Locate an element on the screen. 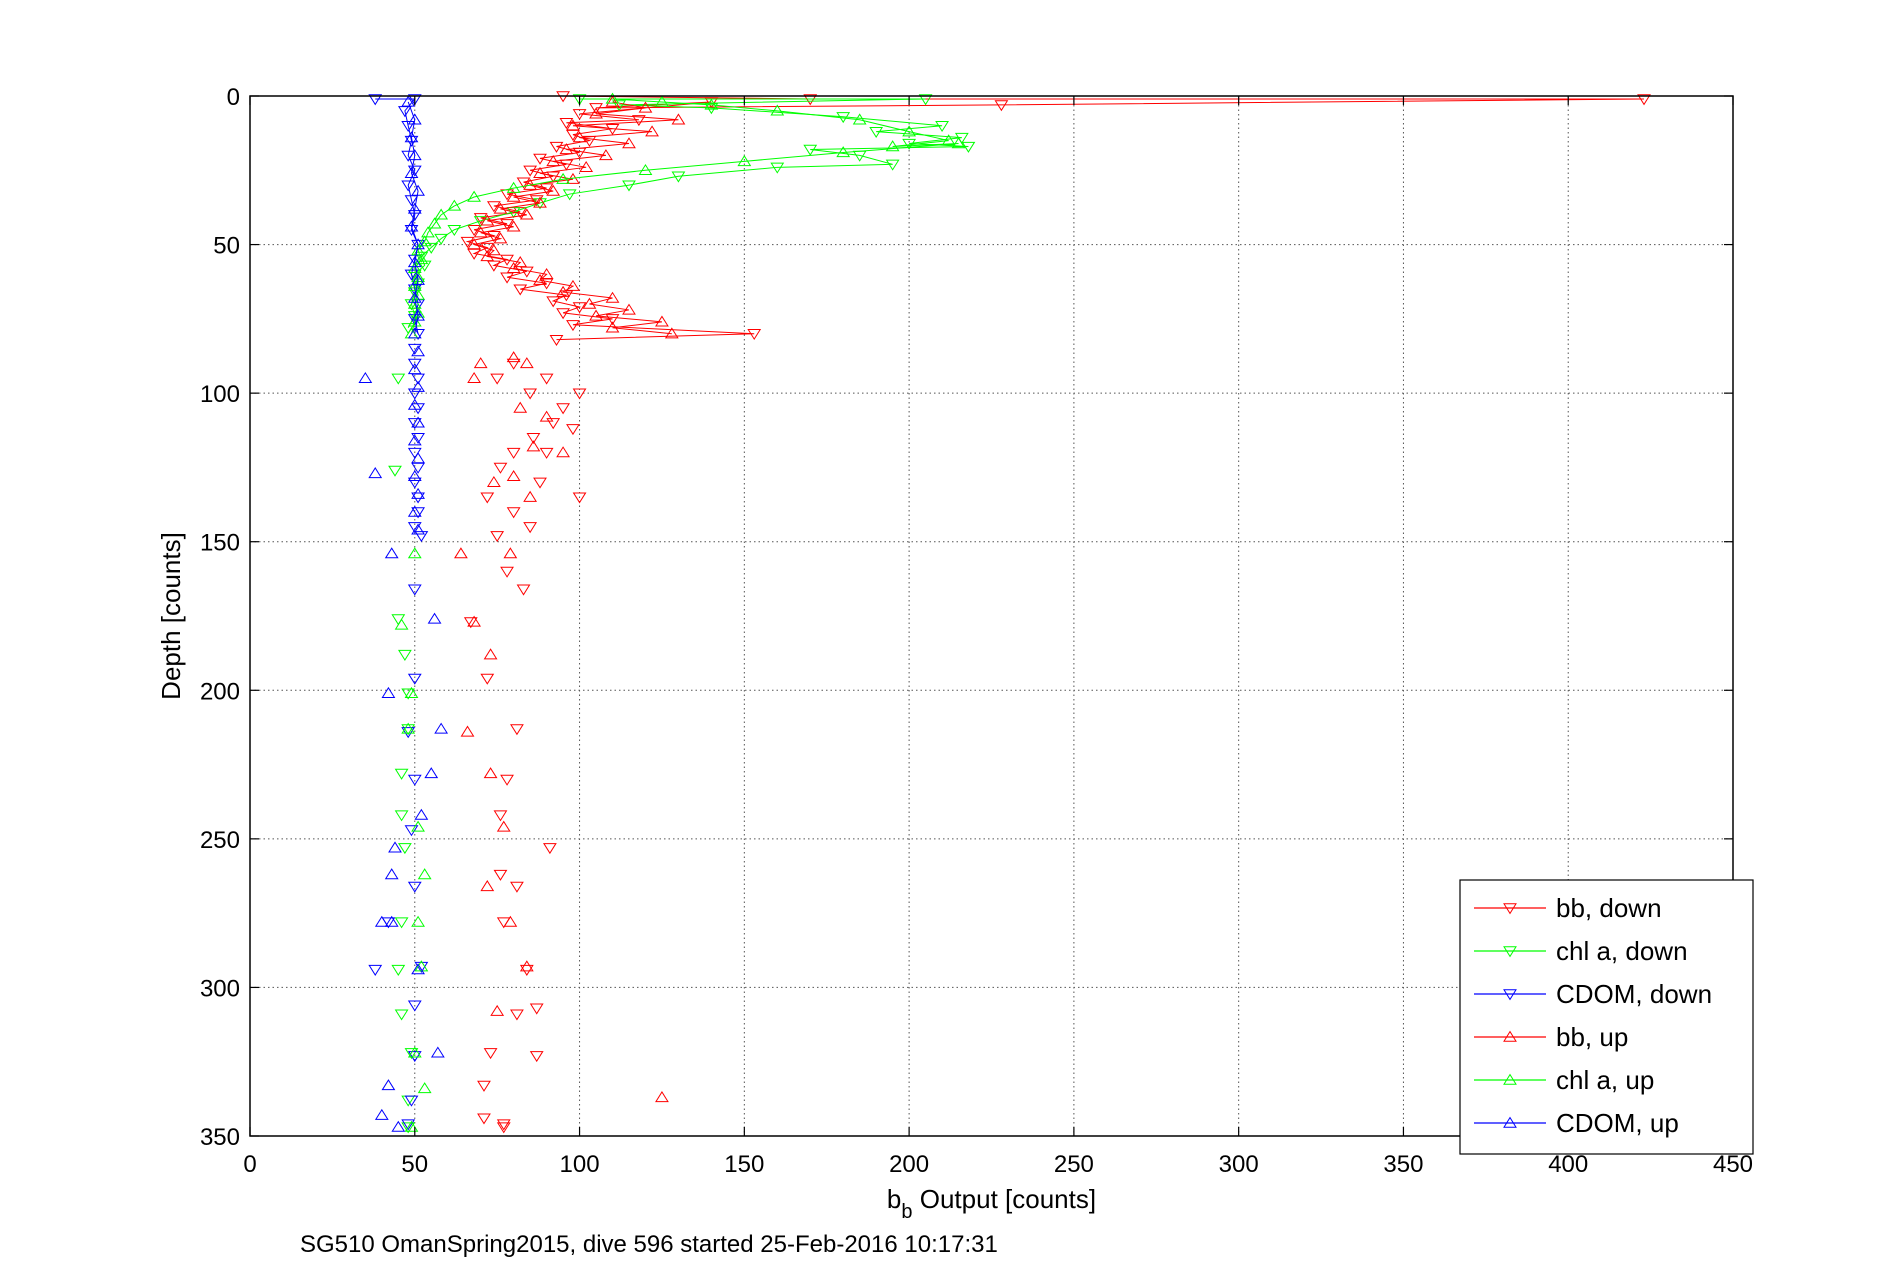  x-axis-label-rest: Output [counts] is located at coordinates (1005, 1199).